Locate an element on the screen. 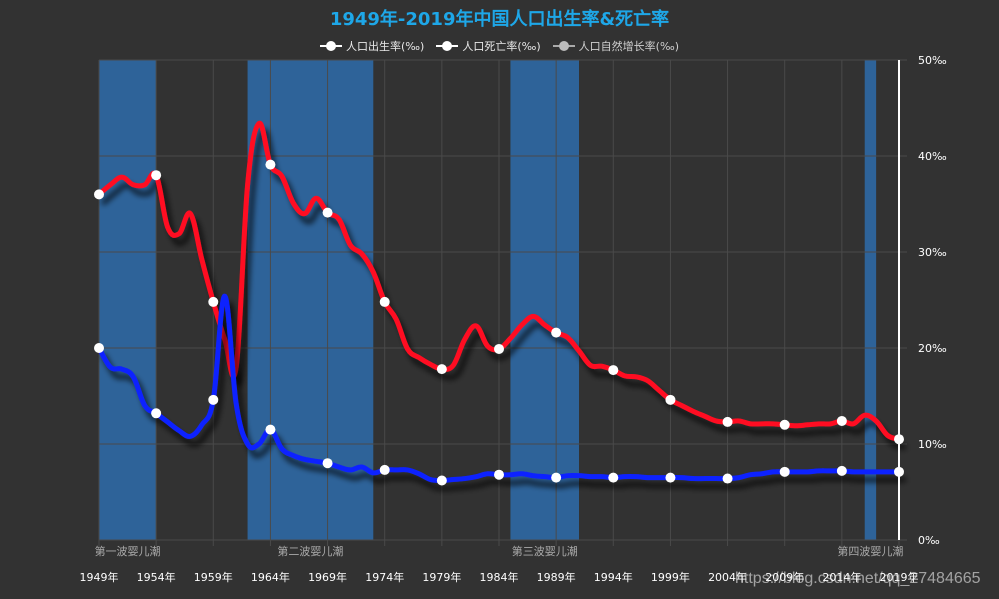 The height and width of the screenshot is (599, 999). legend-label: 人口出生率(‰) is located at coordinates (385, 46).